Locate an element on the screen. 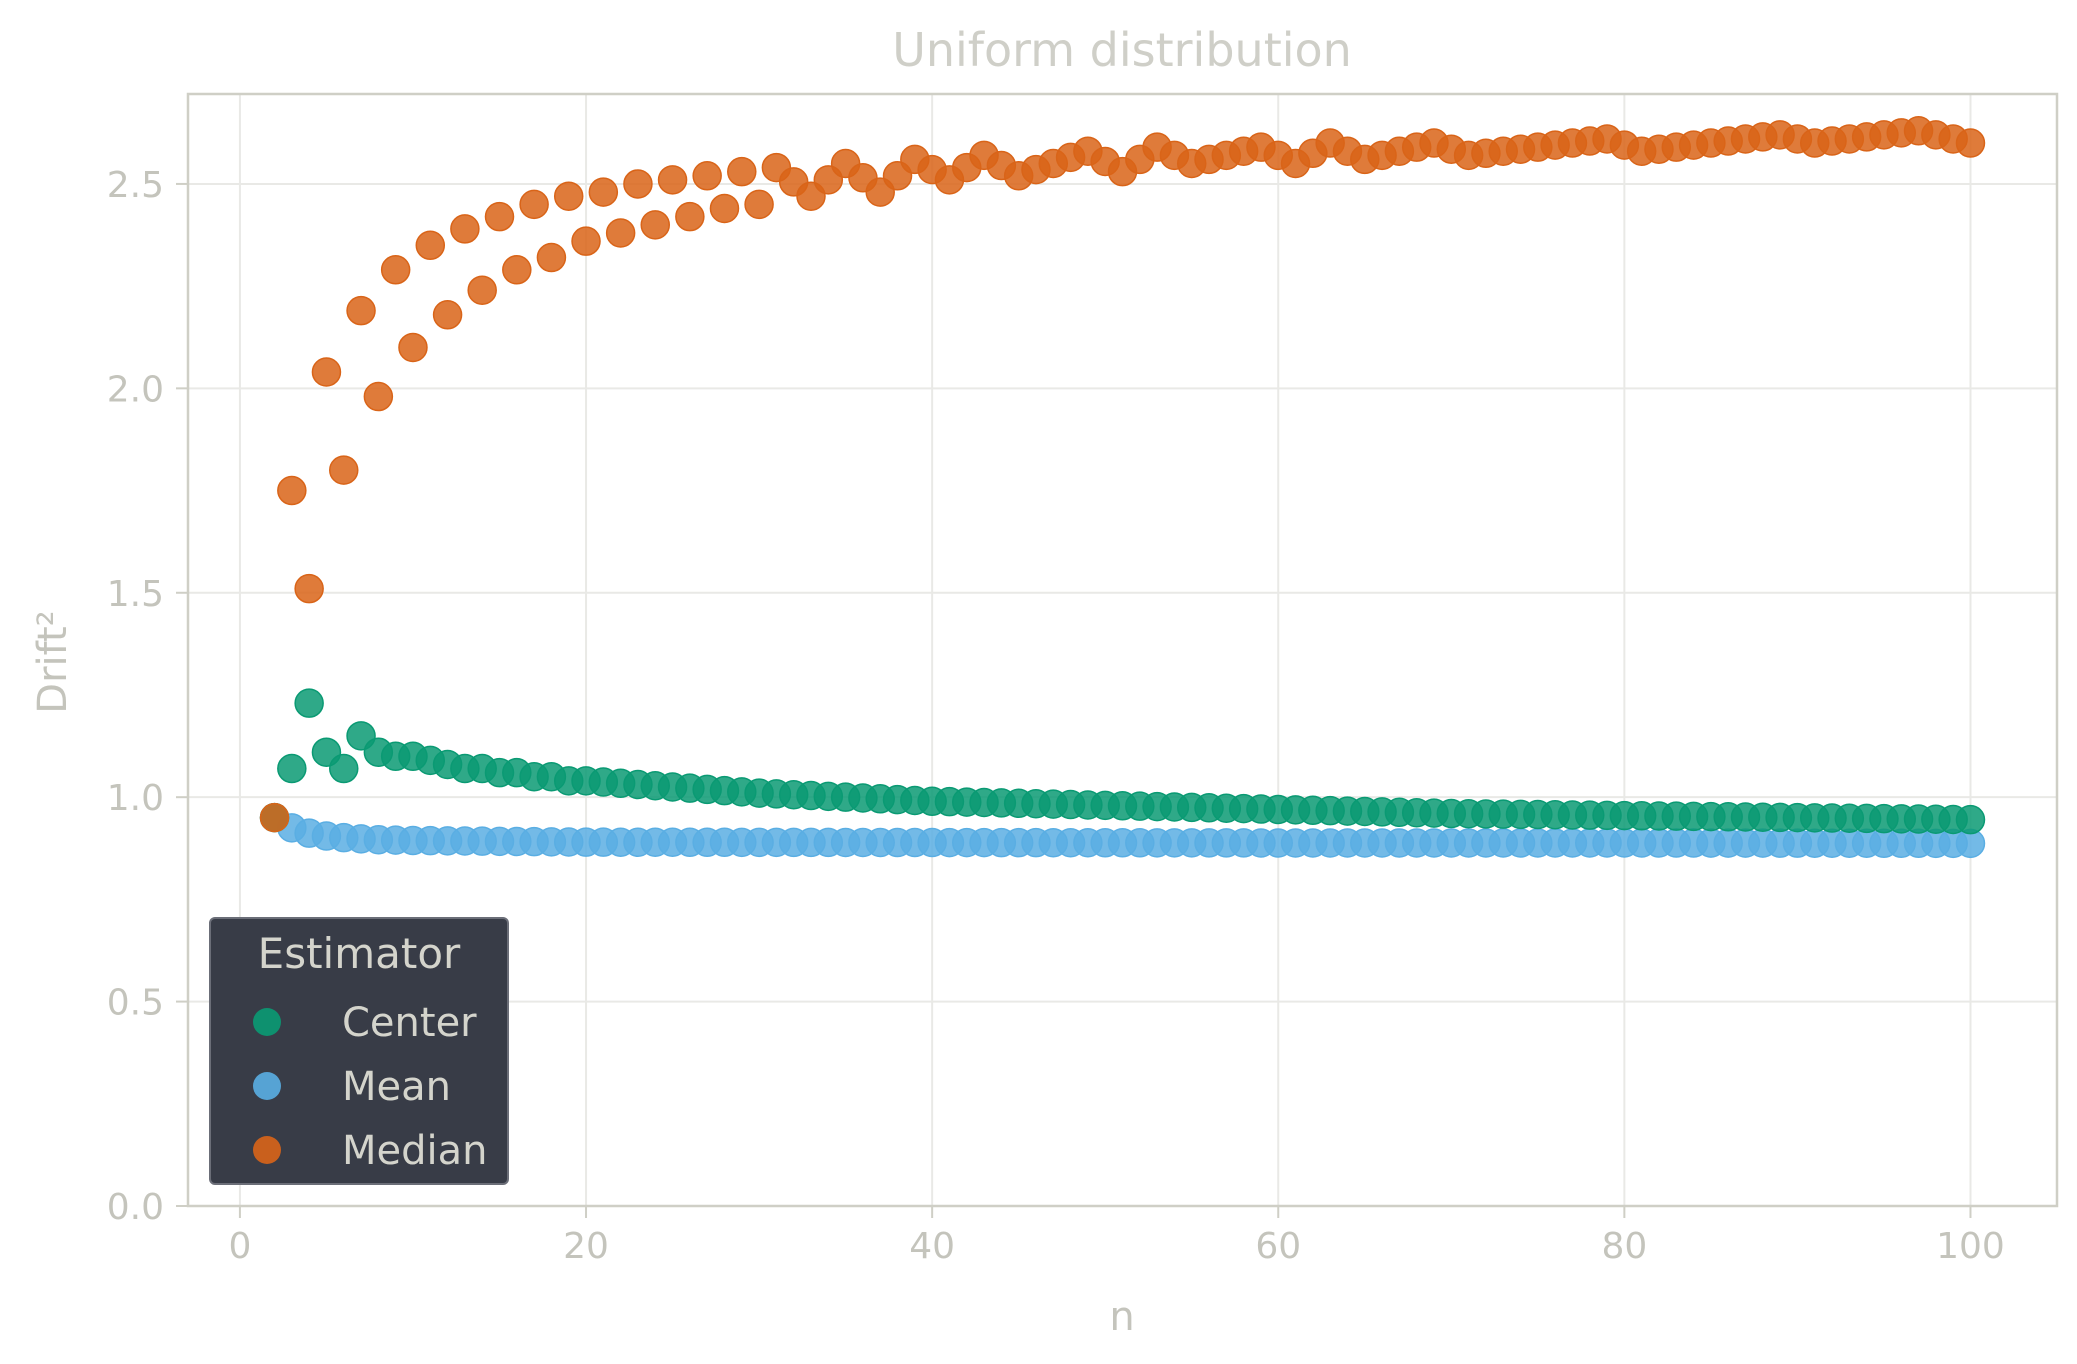 This screenshot has width=2077, height=1364. legend-box is located at coordinates (359, 1051).